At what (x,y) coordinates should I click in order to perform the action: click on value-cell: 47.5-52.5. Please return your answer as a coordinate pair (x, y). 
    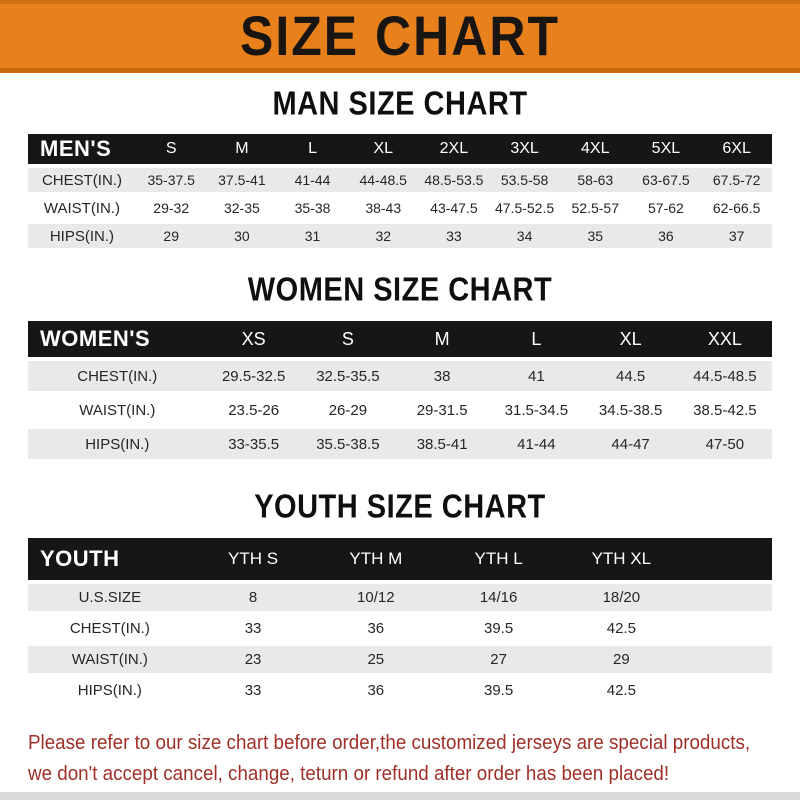
    Looking at the image, I should click on (524, 208).